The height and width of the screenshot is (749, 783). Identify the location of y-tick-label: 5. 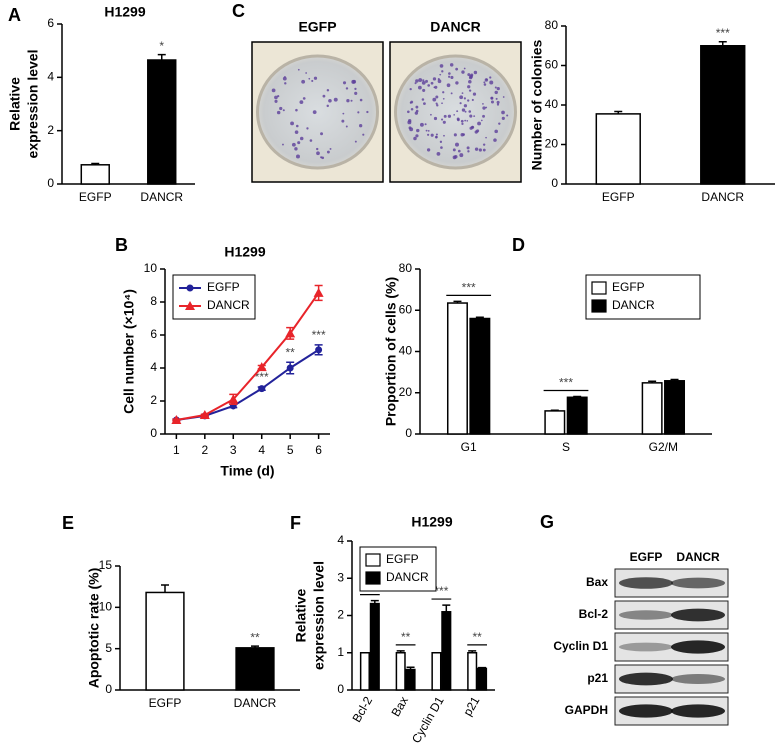
(108, 648).